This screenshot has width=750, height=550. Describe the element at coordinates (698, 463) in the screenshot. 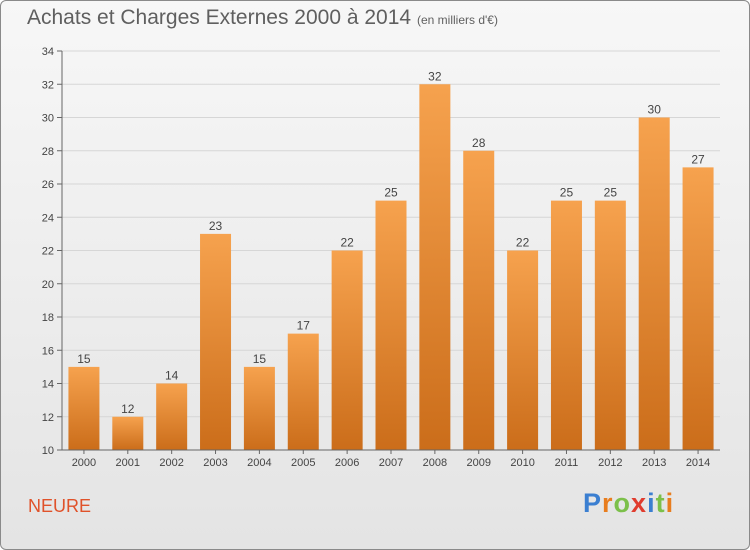

I see `x-tick-label: 2014` at that location.